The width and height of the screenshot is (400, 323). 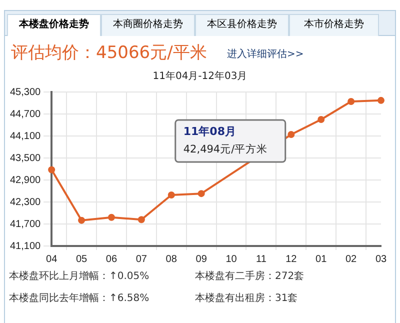 What do you see at coordinates (381, 259) in the screenshot?
I see `x-tick-label: 03` at bounding box center [381, 259].